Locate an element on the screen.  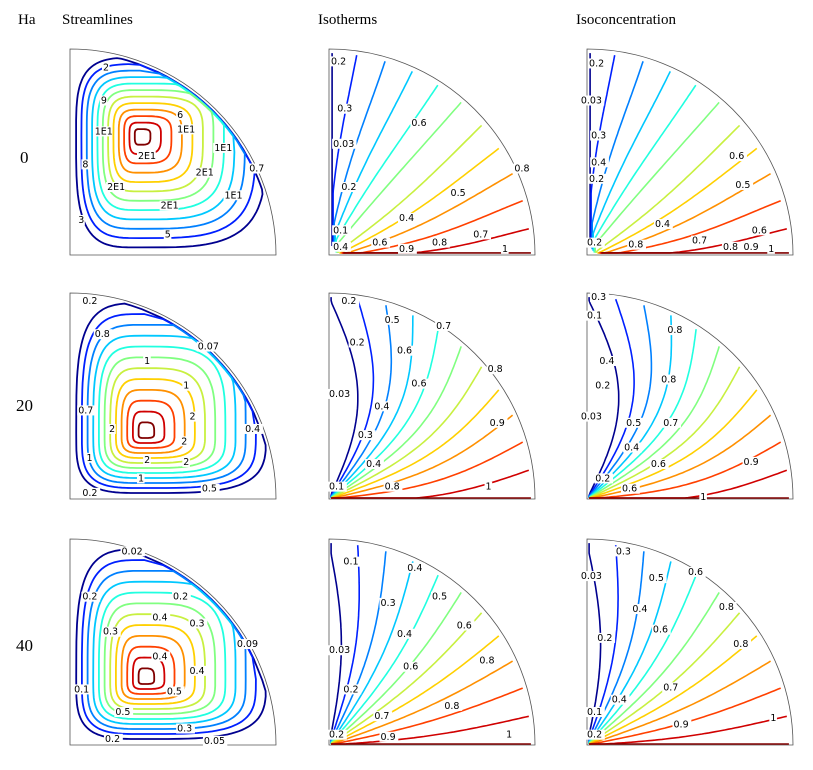
streamline-label: 2 is located at coordinates (186, 462).